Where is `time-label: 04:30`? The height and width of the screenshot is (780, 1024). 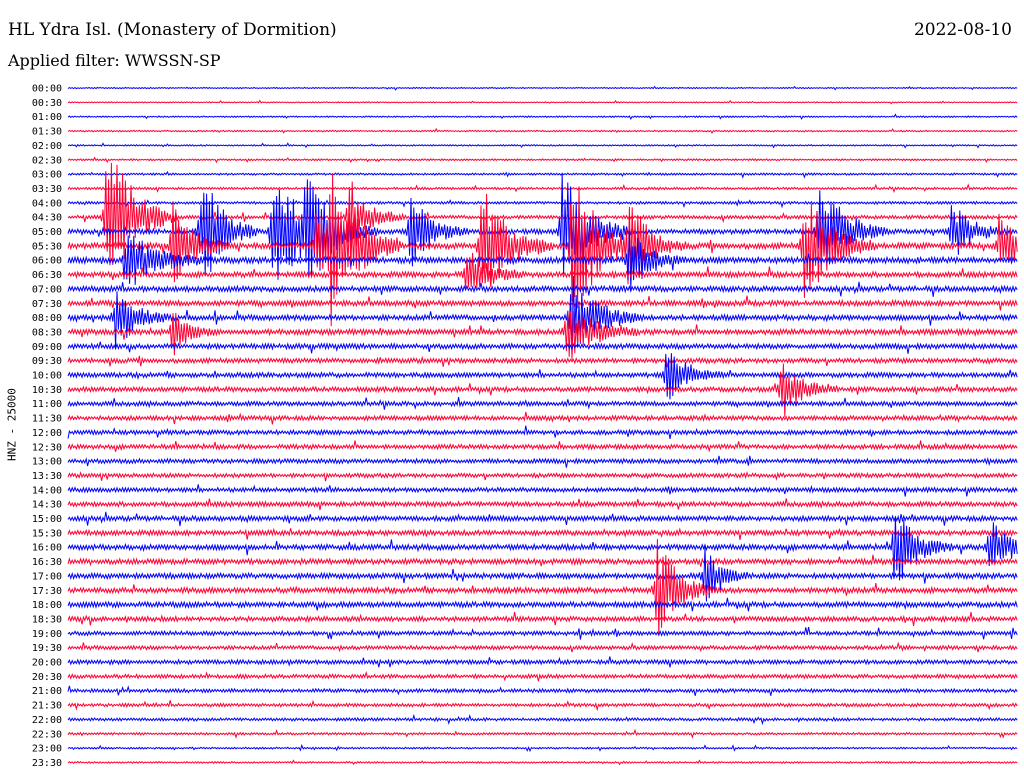 time-label: 04:30 is located at coordinates (47, 218).